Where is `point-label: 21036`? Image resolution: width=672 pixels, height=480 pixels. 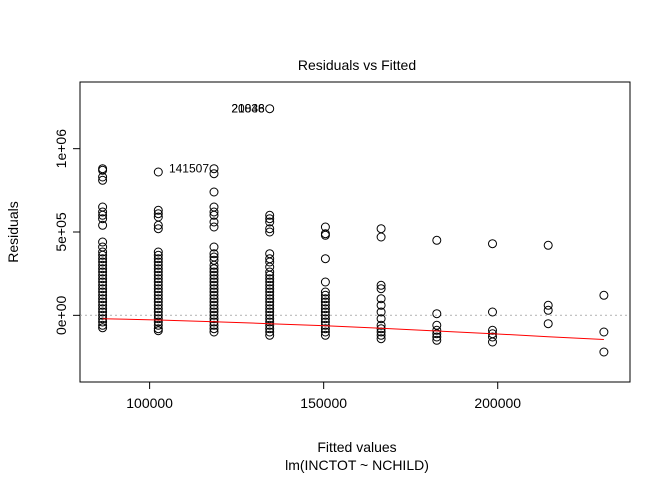 point-label: 21036 is located at coordinates (248, 109).